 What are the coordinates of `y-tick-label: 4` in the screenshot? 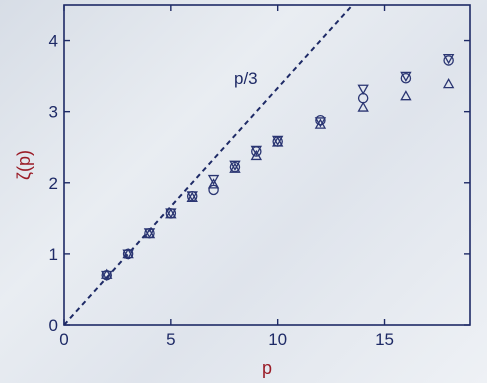 It's located at (53, 41).